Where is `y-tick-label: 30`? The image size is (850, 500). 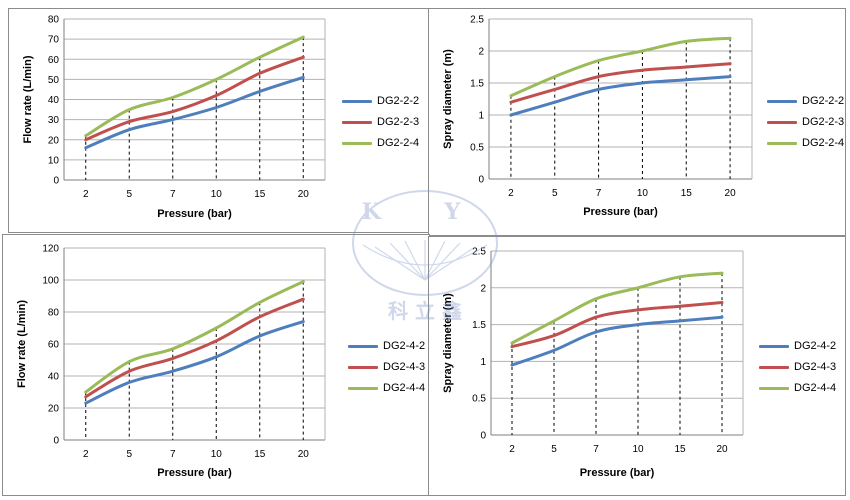 y-tick-label: 30 is located at coordinates (54, 120).